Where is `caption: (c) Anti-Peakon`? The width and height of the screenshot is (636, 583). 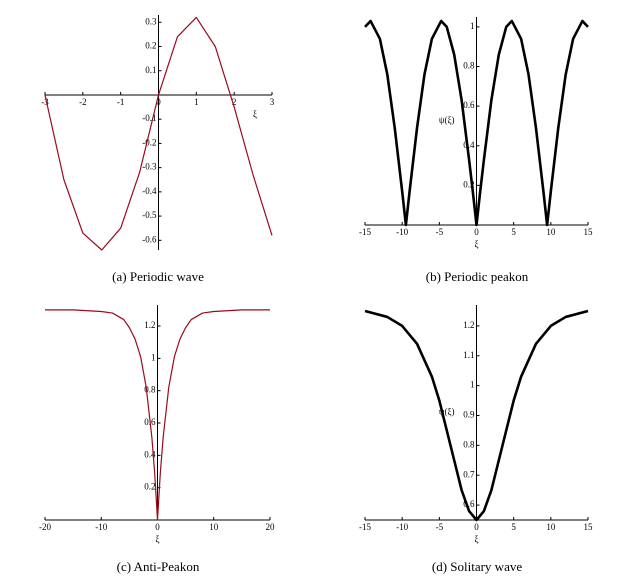 caption: (c) Anti-Peakon is located at coordinates (158, 566).